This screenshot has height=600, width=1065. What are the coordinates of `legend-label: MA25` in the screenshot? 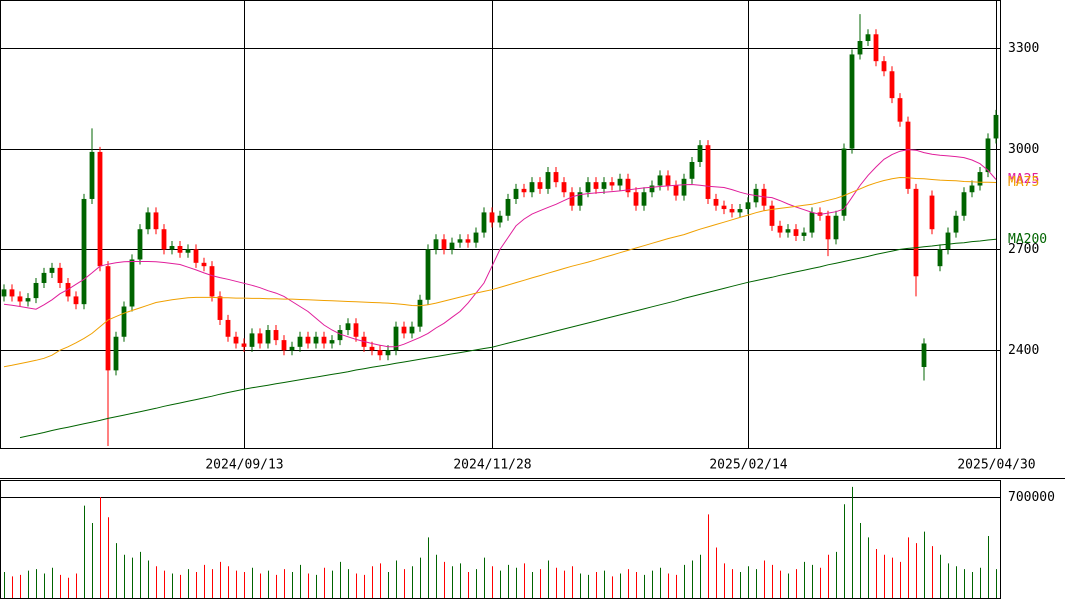 It's located at (1023, 179).